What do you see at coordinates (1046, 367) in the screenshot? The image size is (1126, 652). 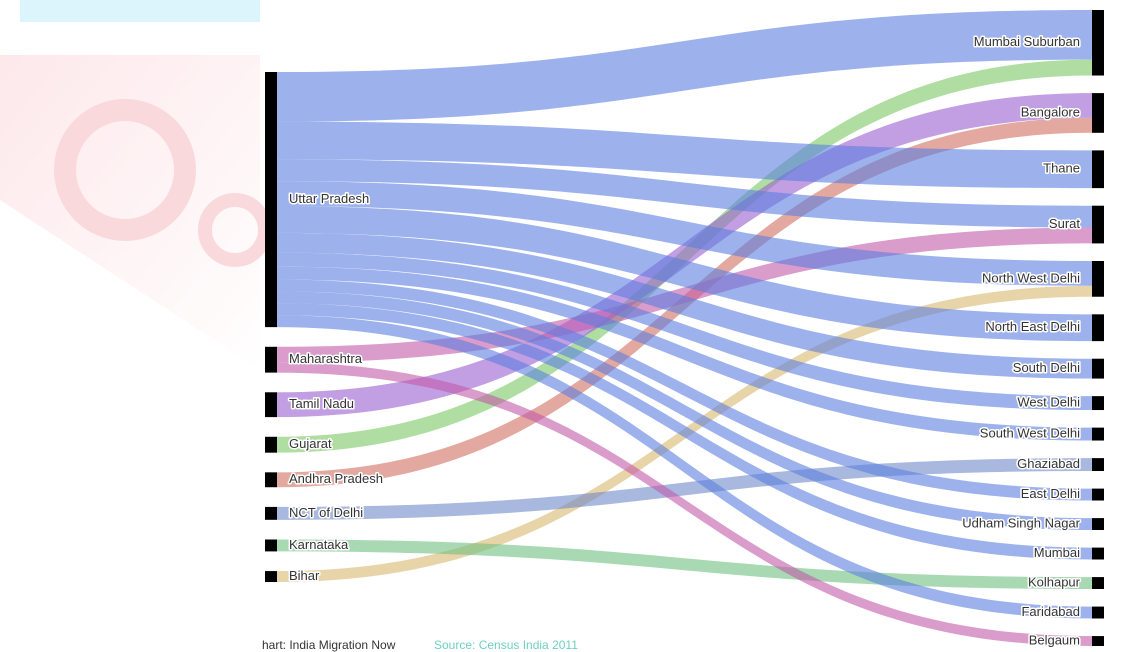 I see `target-label: South Delhi` at bounding box center [1046, 367].